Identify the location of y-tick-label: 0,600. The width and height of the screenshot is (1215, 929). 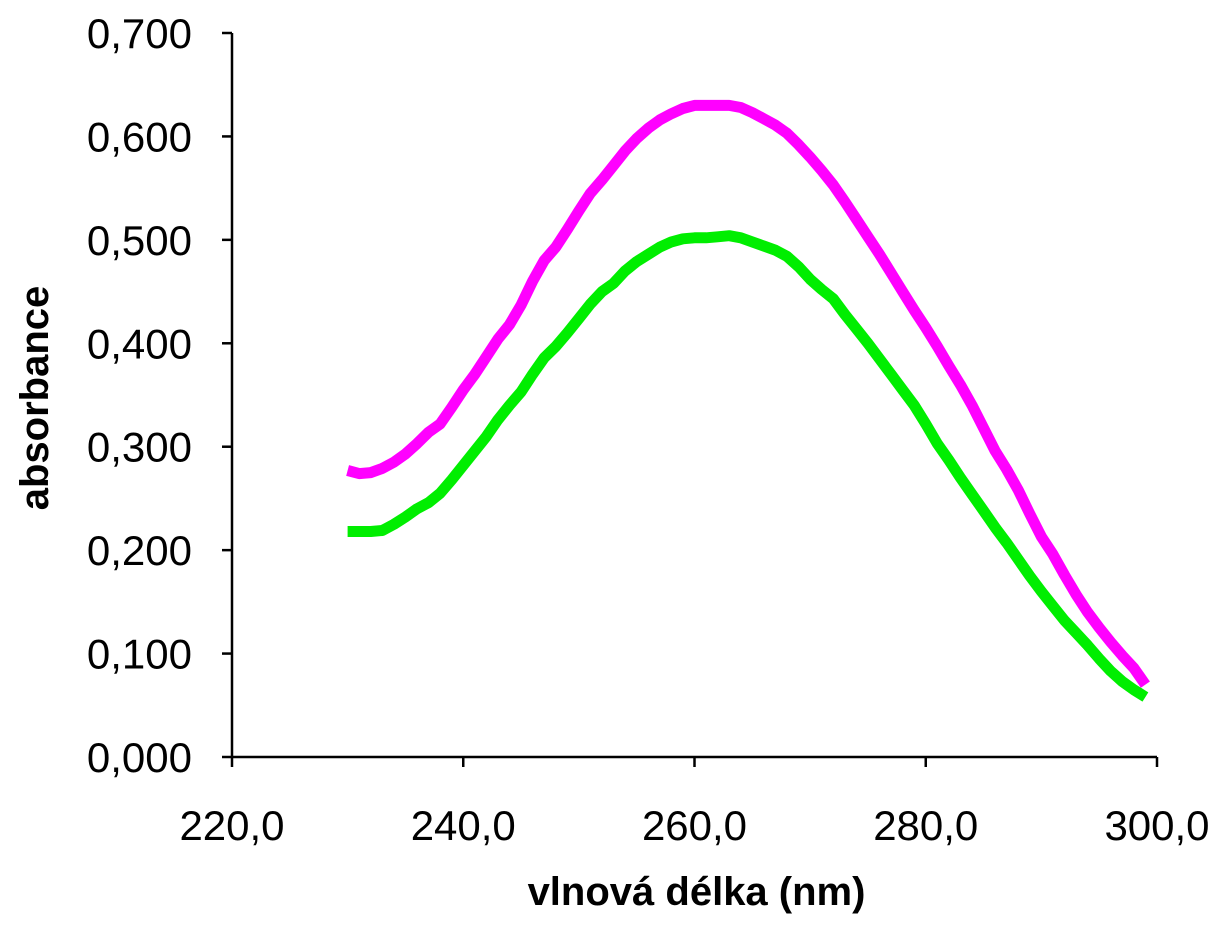
(139, 136).